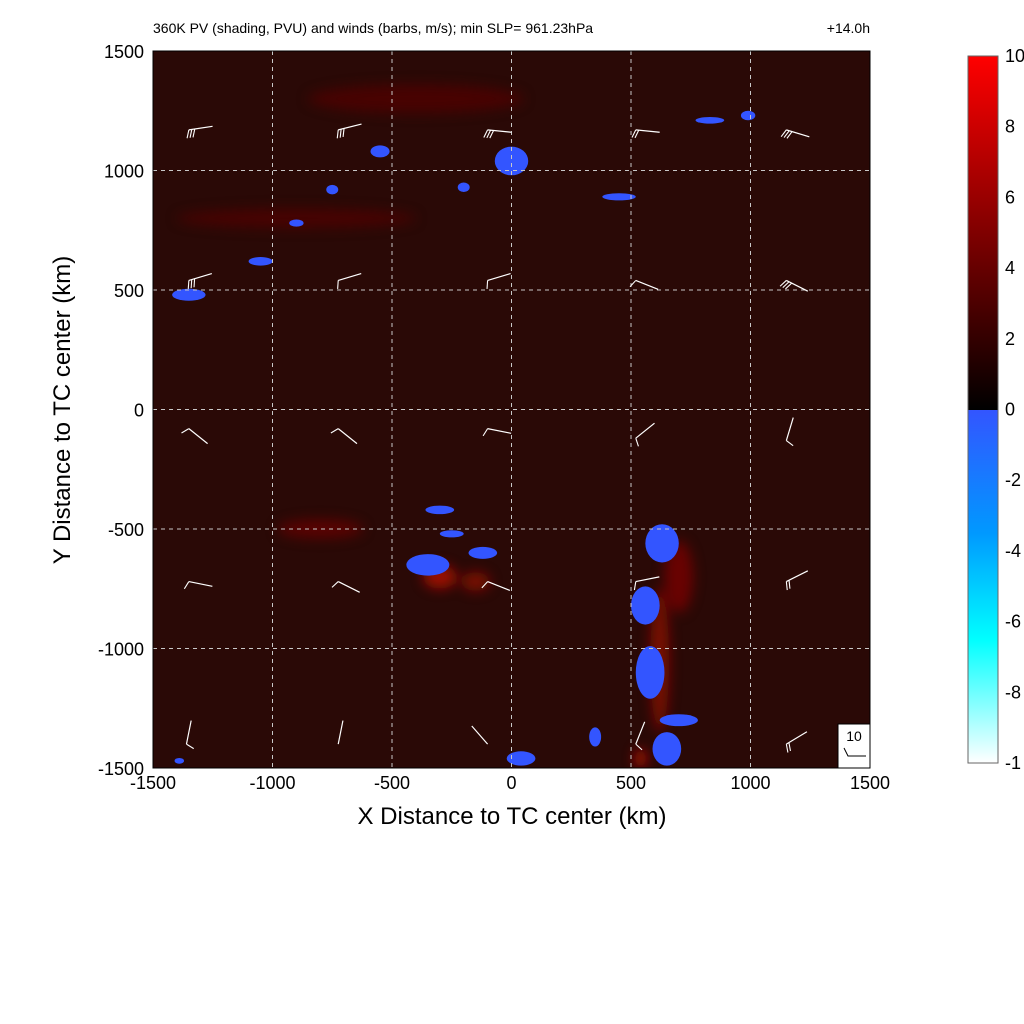  I want to click on colorbar-tick-label: -8, so click(1013, 692).